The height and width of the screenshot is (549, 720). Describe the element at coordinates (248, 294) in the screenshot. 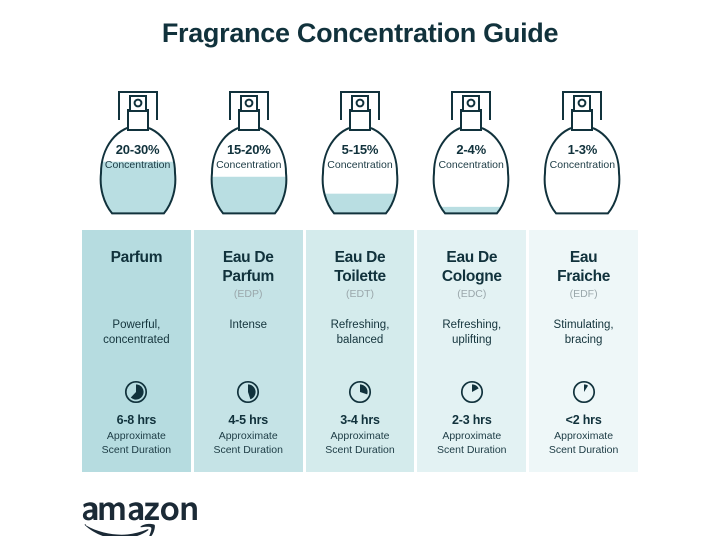

I see `card-abbreviation: (EDP)` at that location.